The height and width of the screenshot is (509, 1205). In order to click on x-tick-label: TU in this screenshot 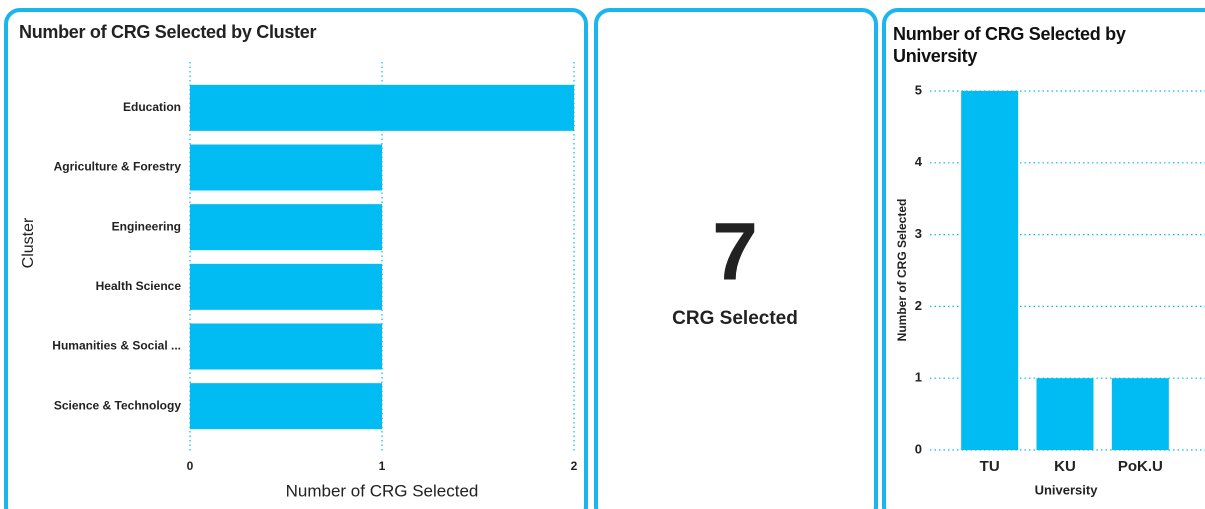, I will do `click(990, 466)`.